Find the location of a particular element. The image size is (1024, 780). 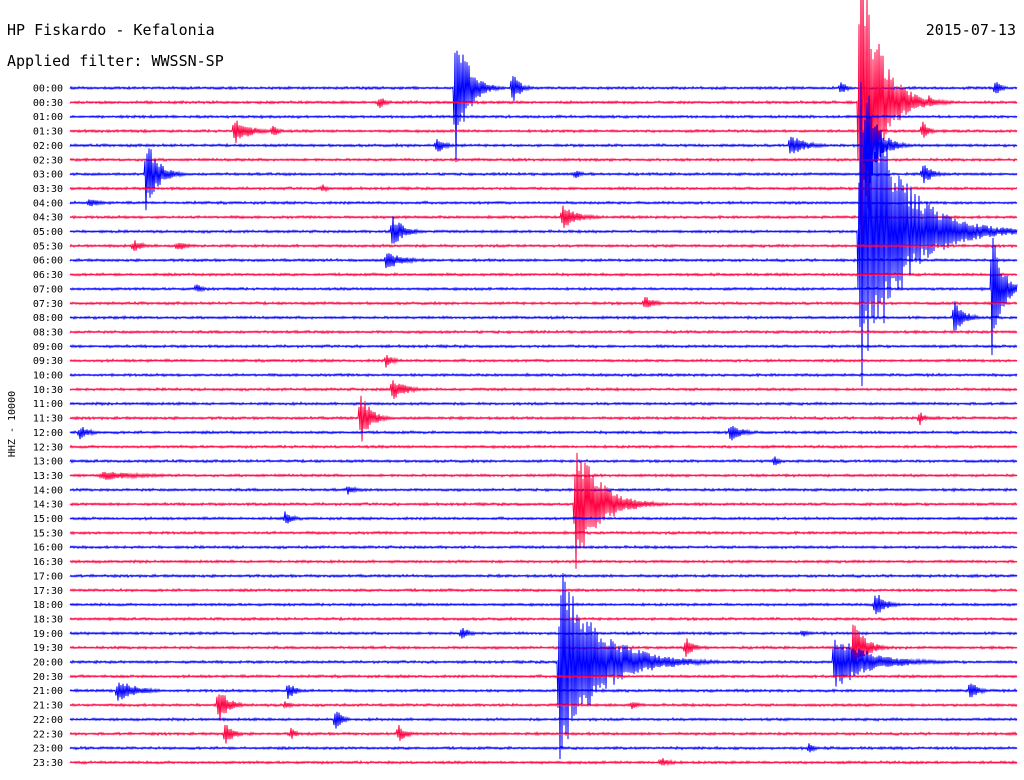

row-time-label: 16:30 is located at coordinates (48, 562).